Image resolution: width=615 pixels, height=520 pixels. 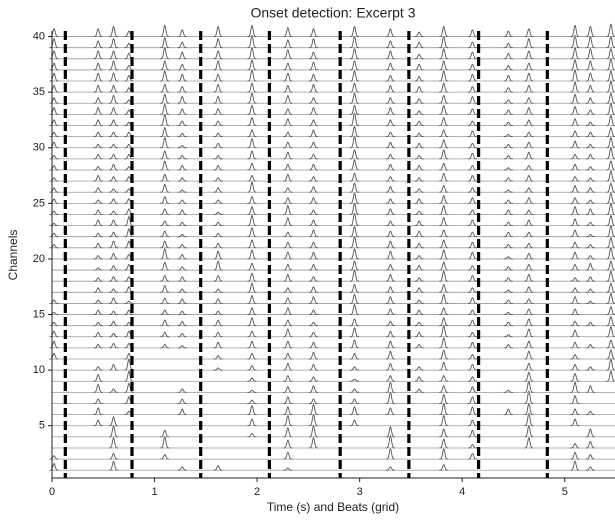 I want to click on x-tick-label: 0, so click(x=52, y=492).